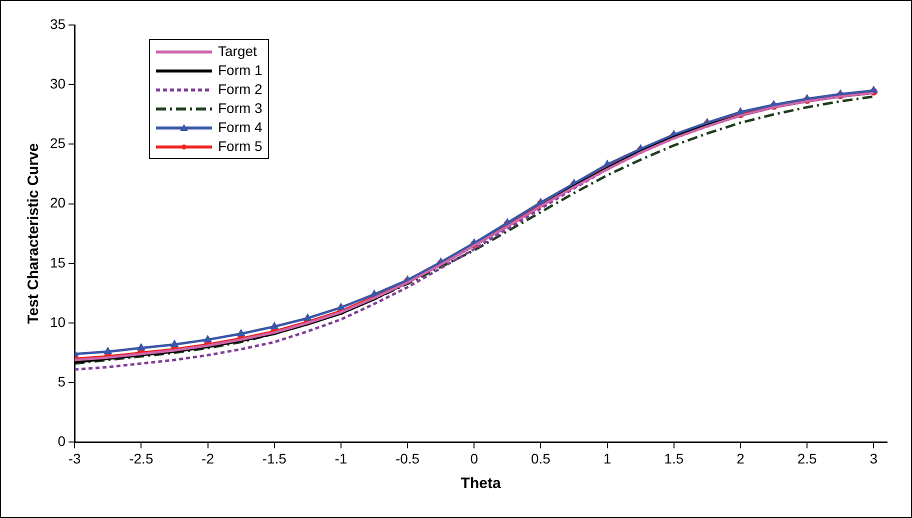 This screenshot has height=518, width=912. I want to click on legend-label: Form 5, so click(240, 146).